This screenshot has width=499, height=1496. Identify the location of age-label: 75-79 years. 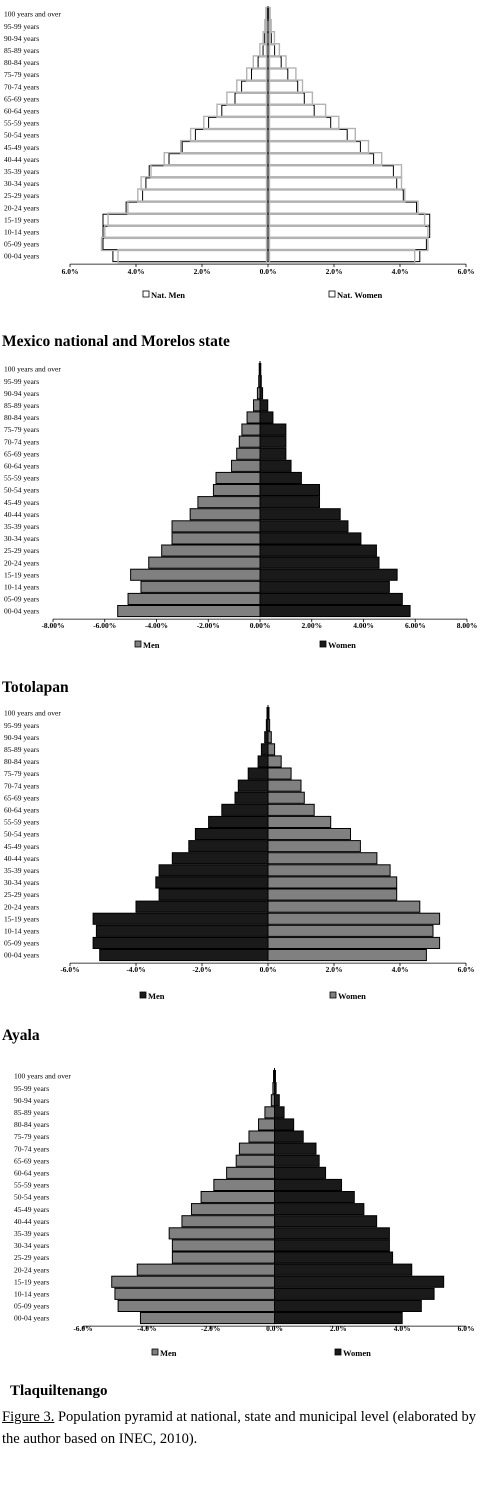
(31, 1136).